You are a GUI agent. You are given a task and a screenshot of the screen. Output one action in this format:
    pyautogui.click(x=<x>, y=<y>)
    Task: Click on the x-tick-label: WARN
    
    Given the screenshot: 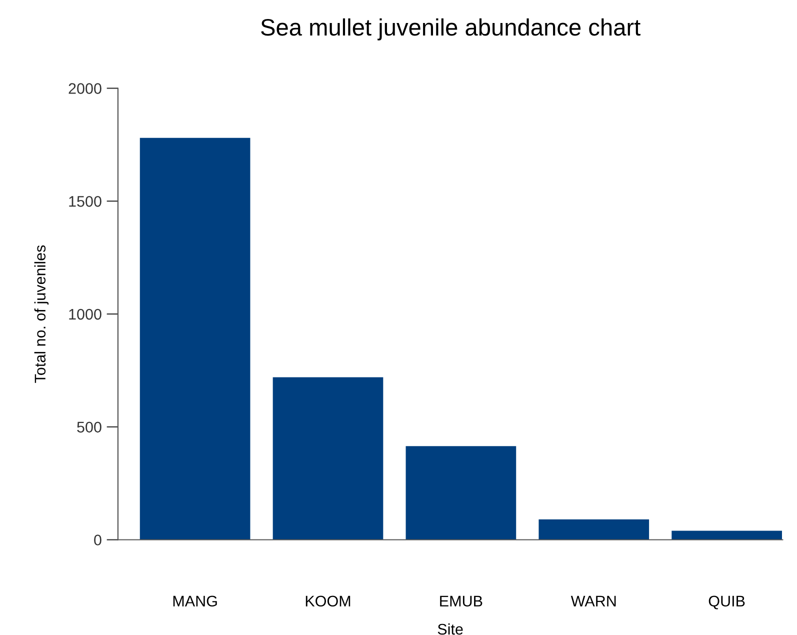 What is the action you would take?
    pyautogui.click(x=593, y=601)
    